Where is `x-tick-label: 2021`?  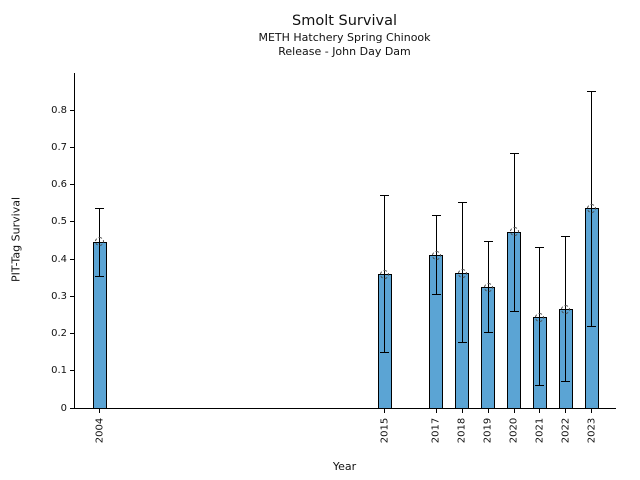
x-tick-label: 2021 is located at coordinates (540, 430).